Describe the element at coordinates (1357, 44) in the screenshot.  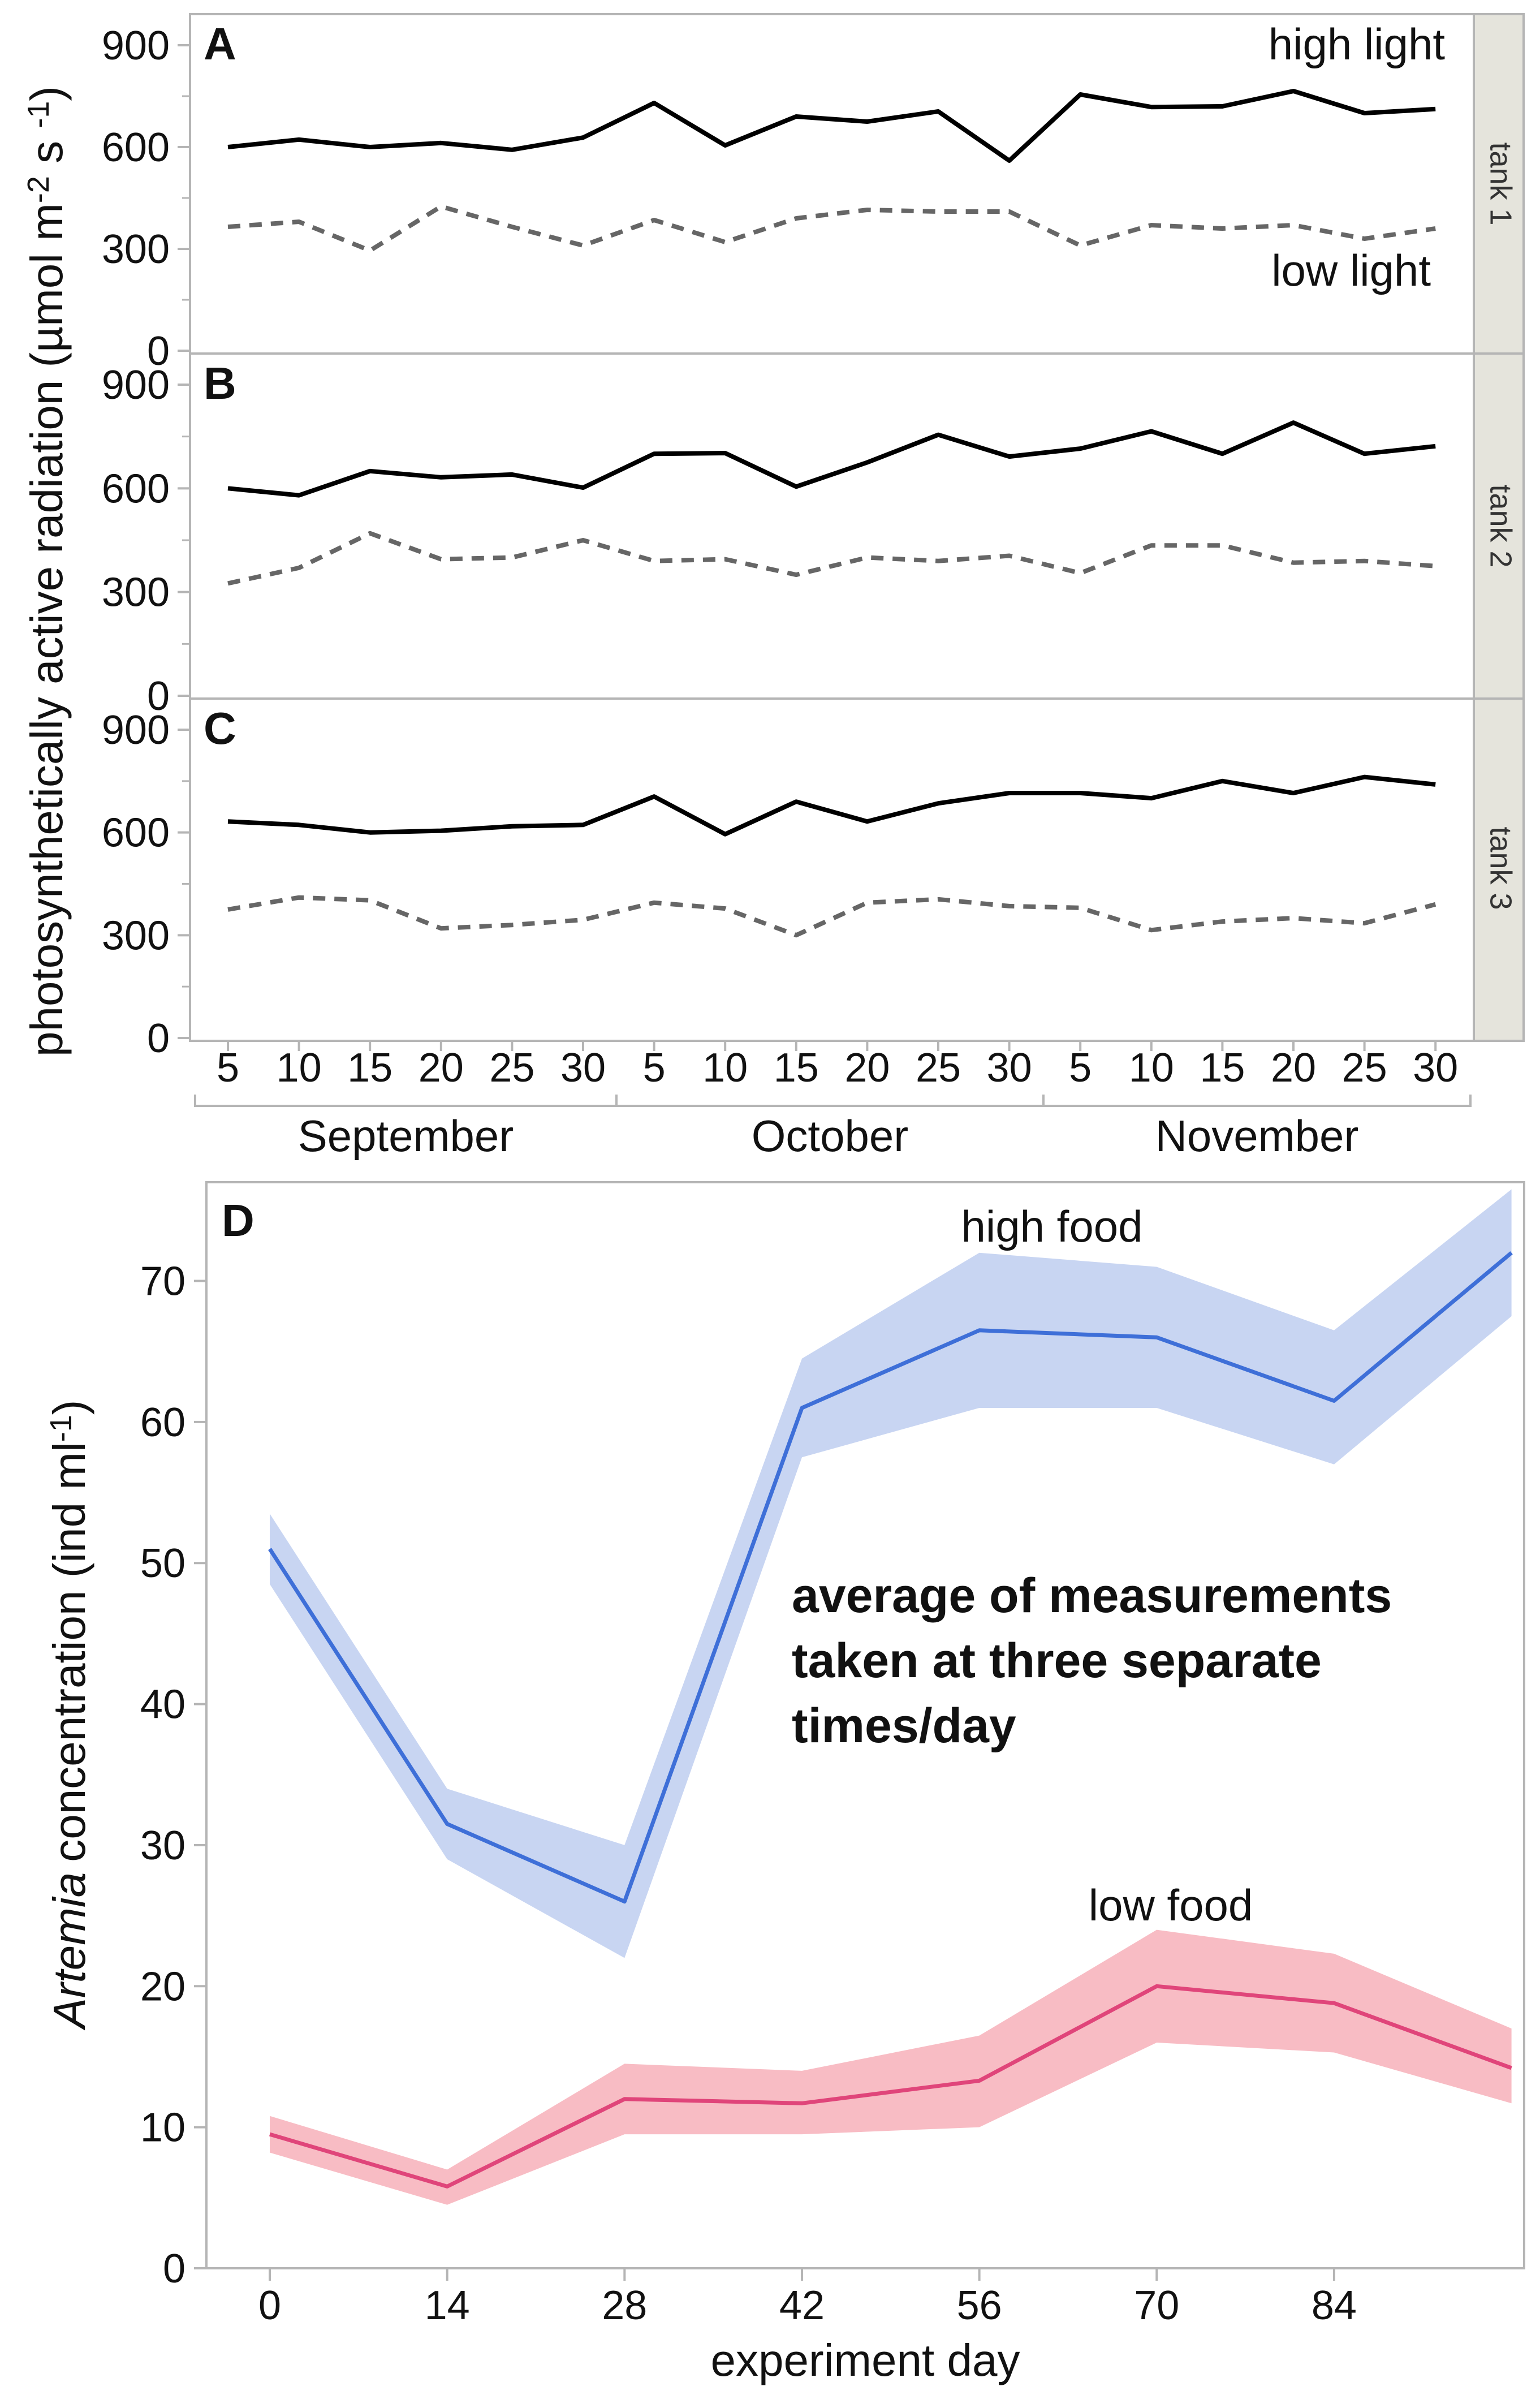
I see `panel-a-high-light-label: high light` at that location.